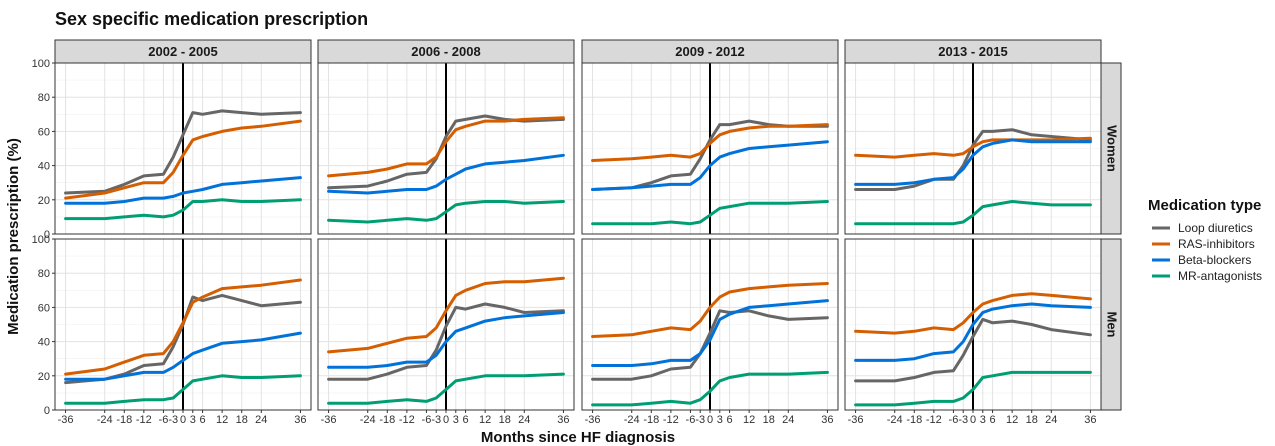  I want to click on legend-title: Medication type, so click(1204, 205).